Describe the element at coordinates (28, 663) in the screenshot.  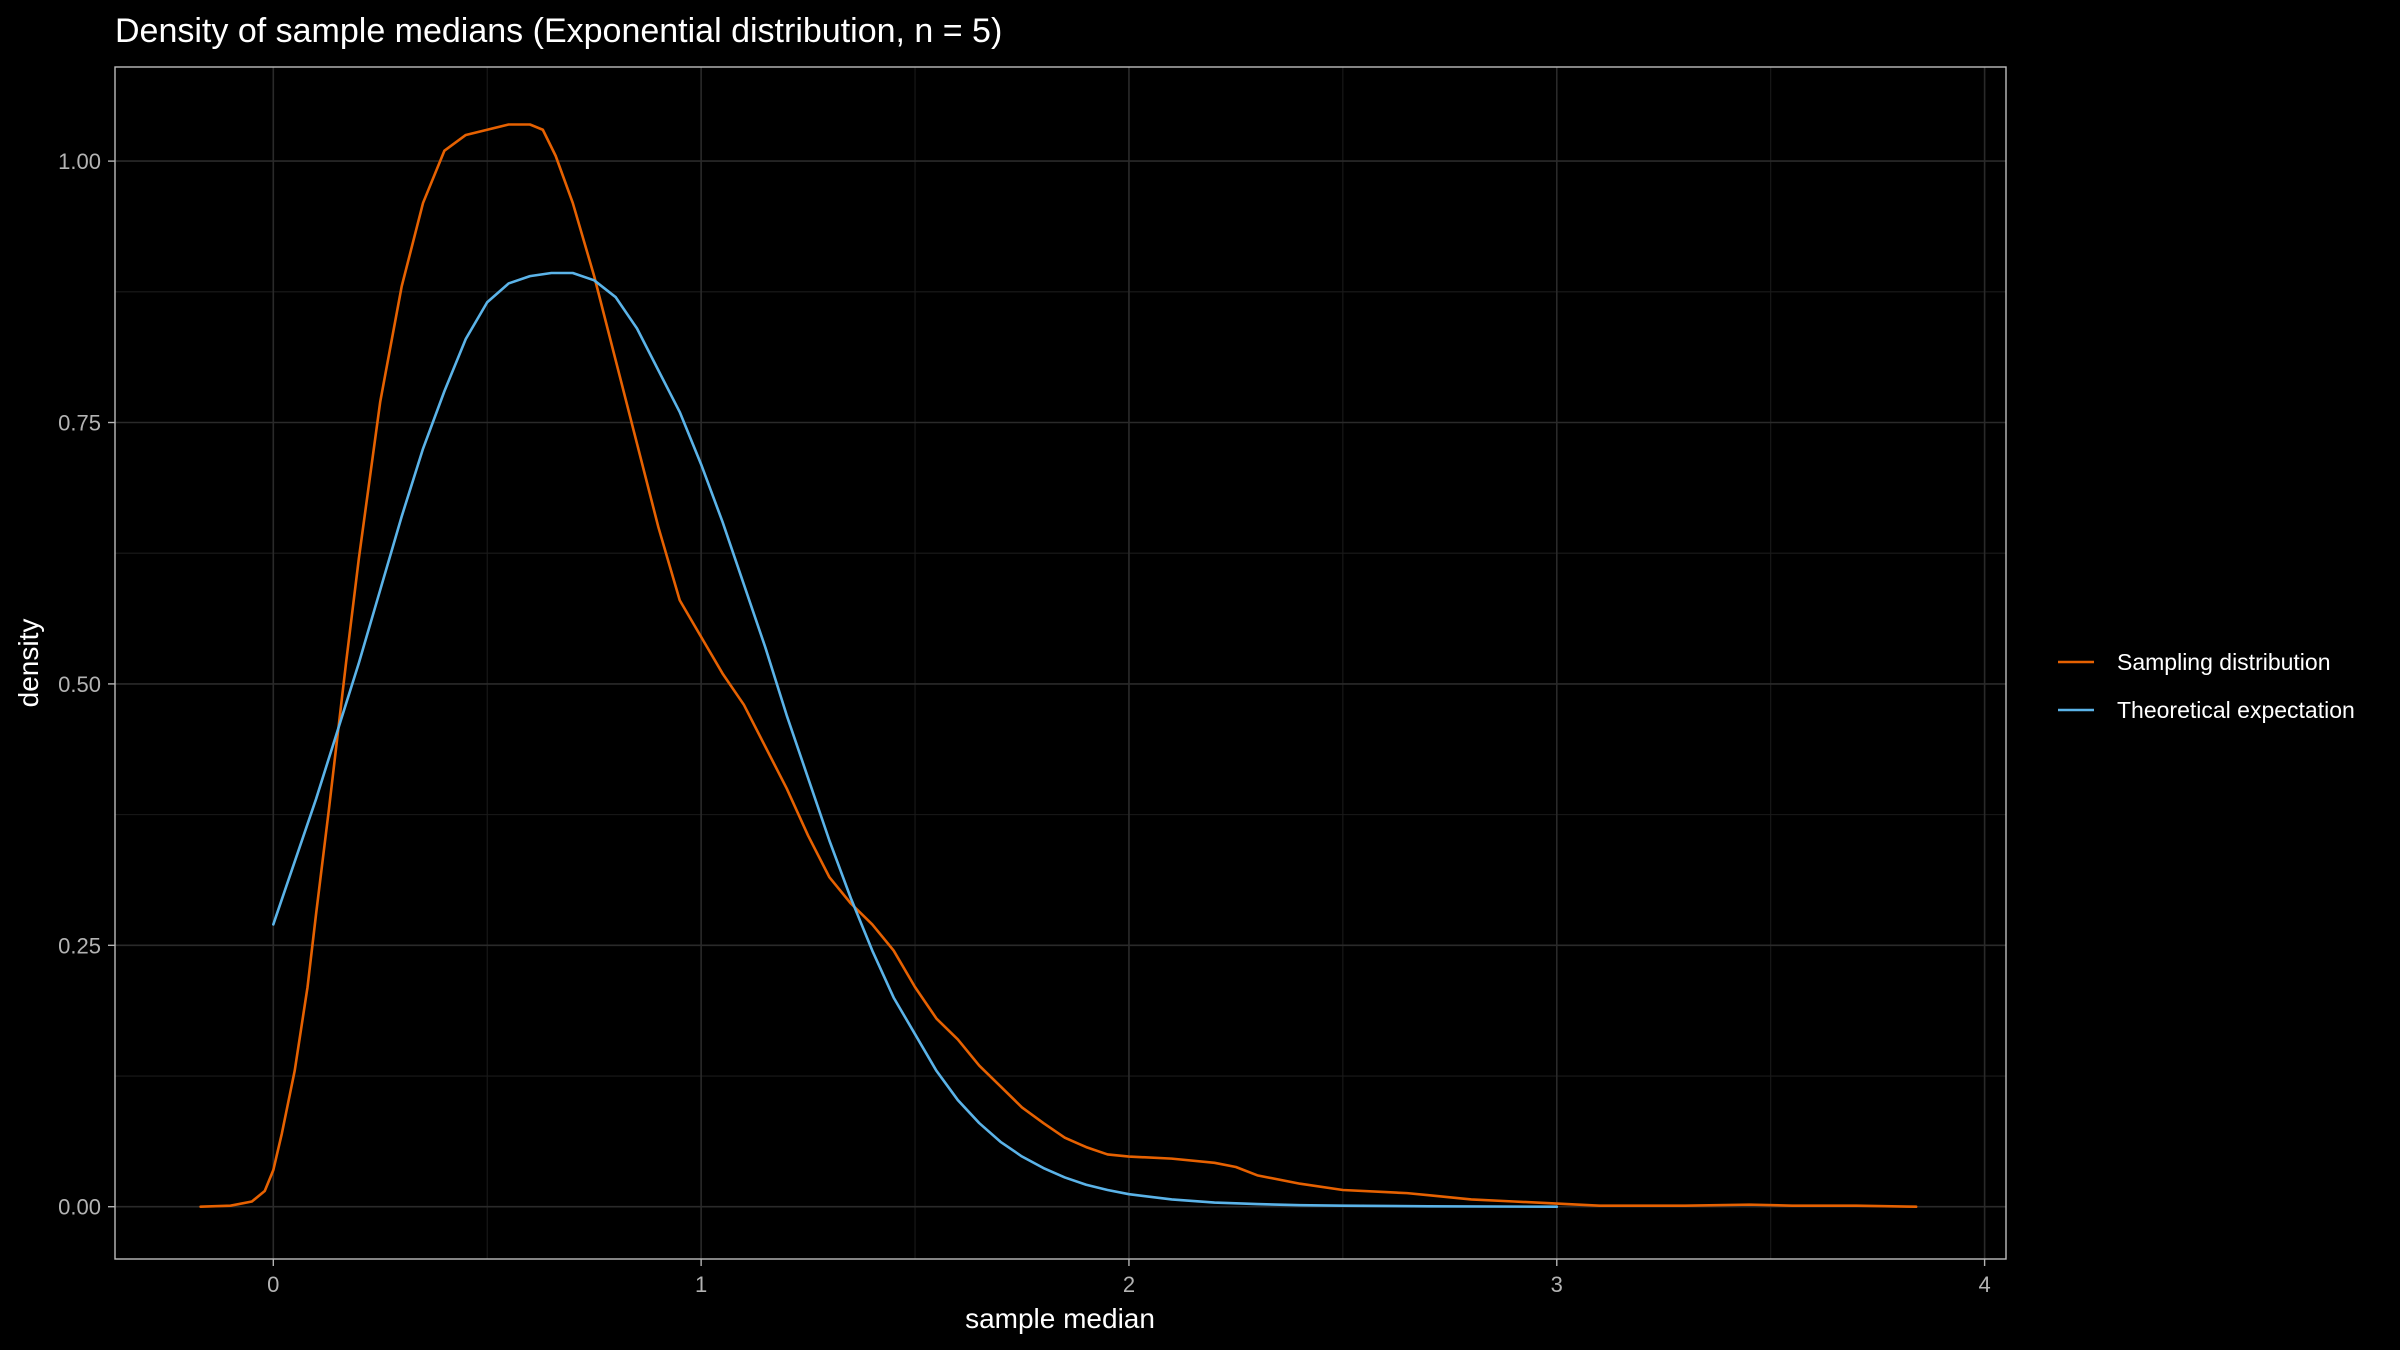
I see `y-axis-title: density` at that location.